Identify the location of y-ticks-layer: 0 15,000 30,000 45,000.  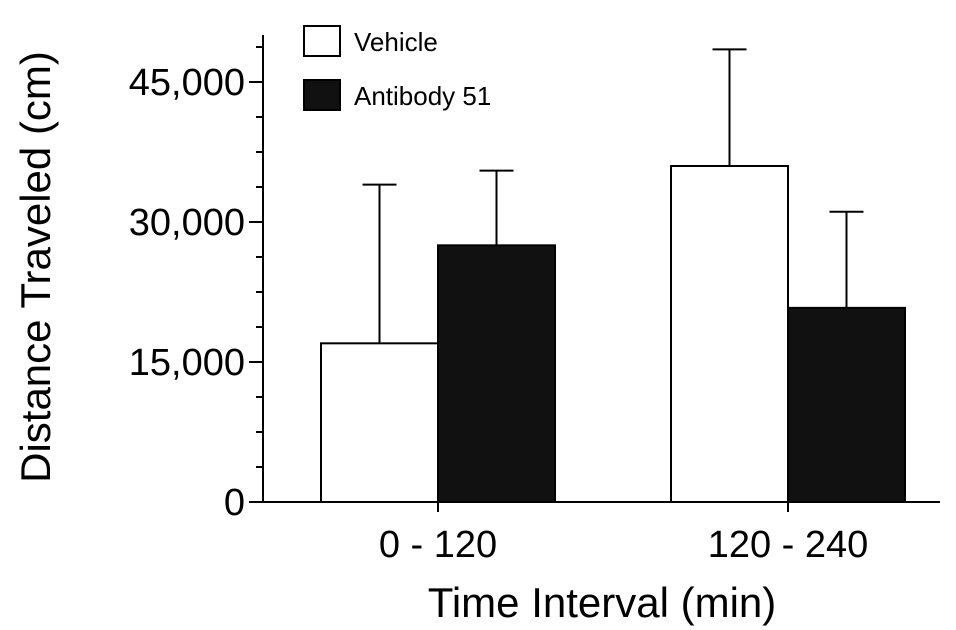
(196, 285).